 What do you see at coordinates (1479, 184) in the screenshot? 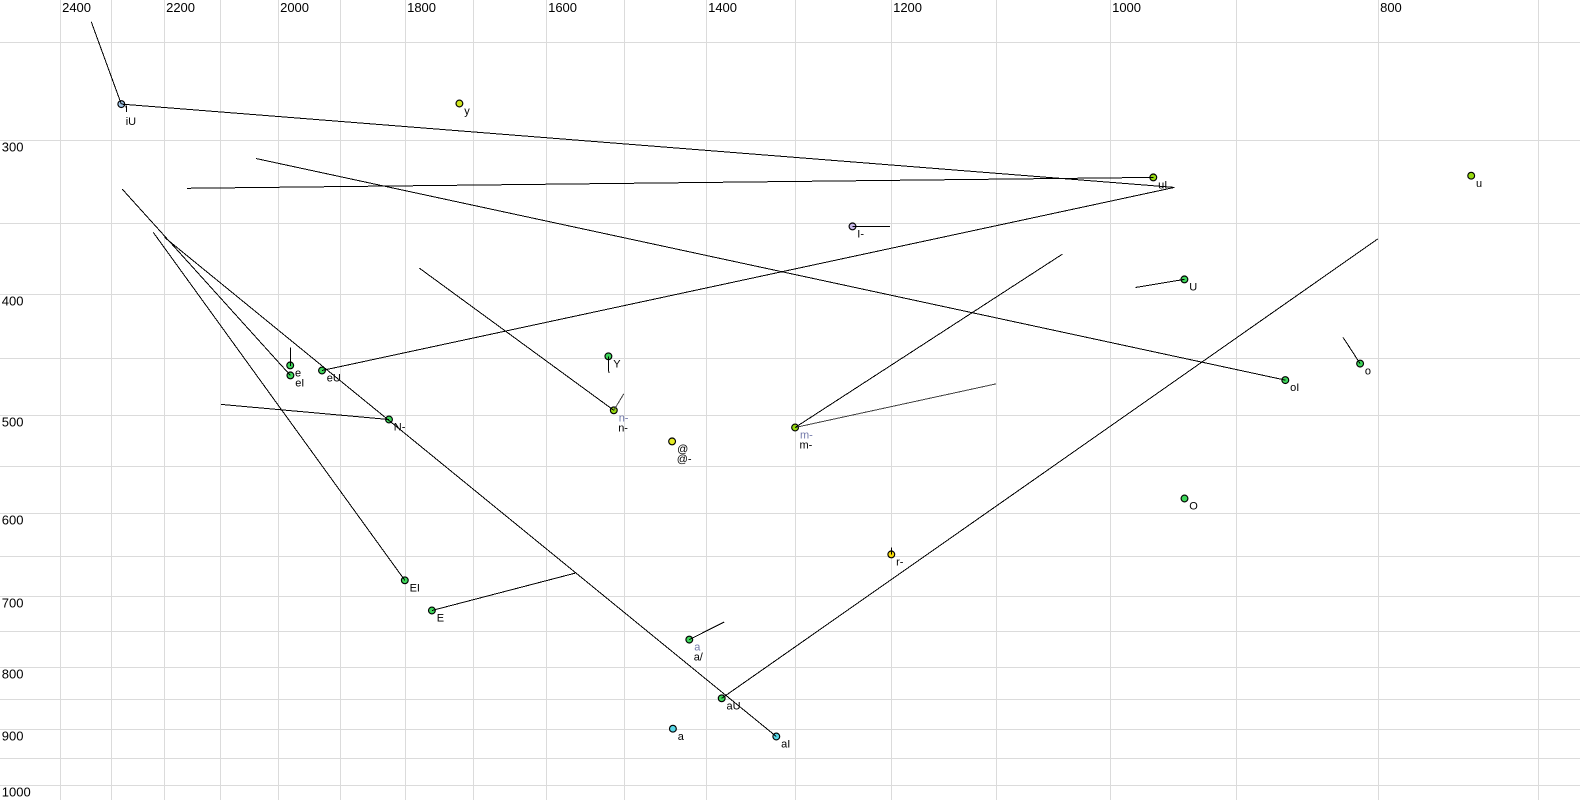
I see `svg-text: u` at bounding box center [1479, 184].